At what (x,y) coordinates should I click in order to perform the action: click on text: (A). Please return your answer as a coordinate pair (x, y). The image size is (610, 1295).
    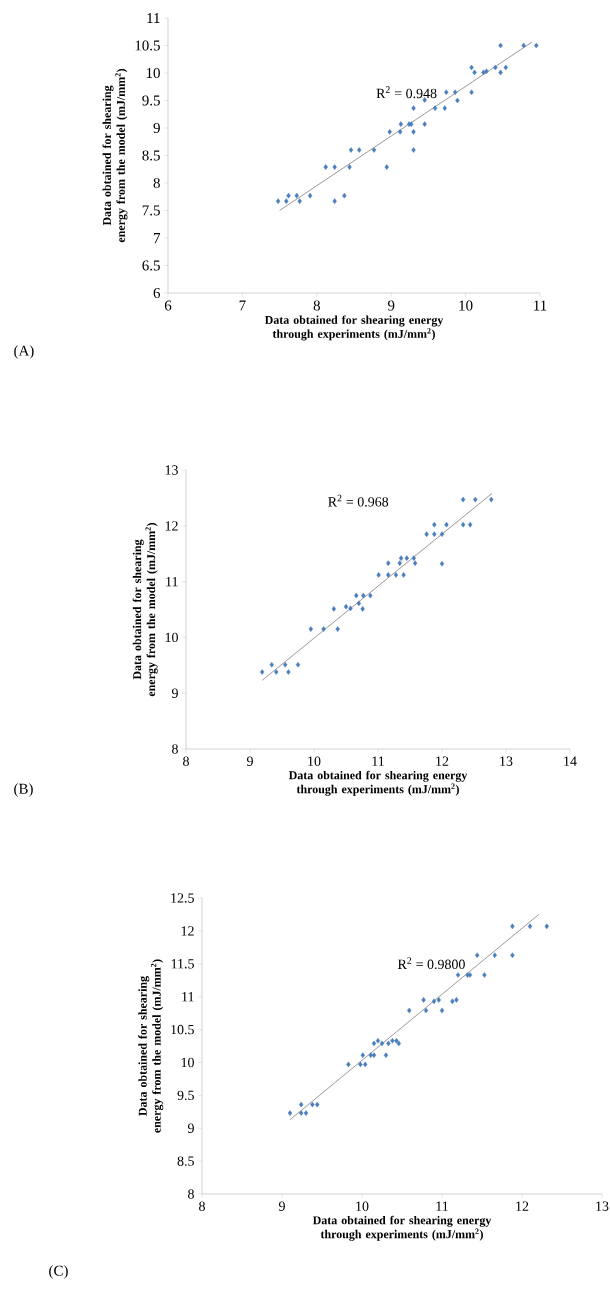
    Looking at the image, I should click on (24, 352).